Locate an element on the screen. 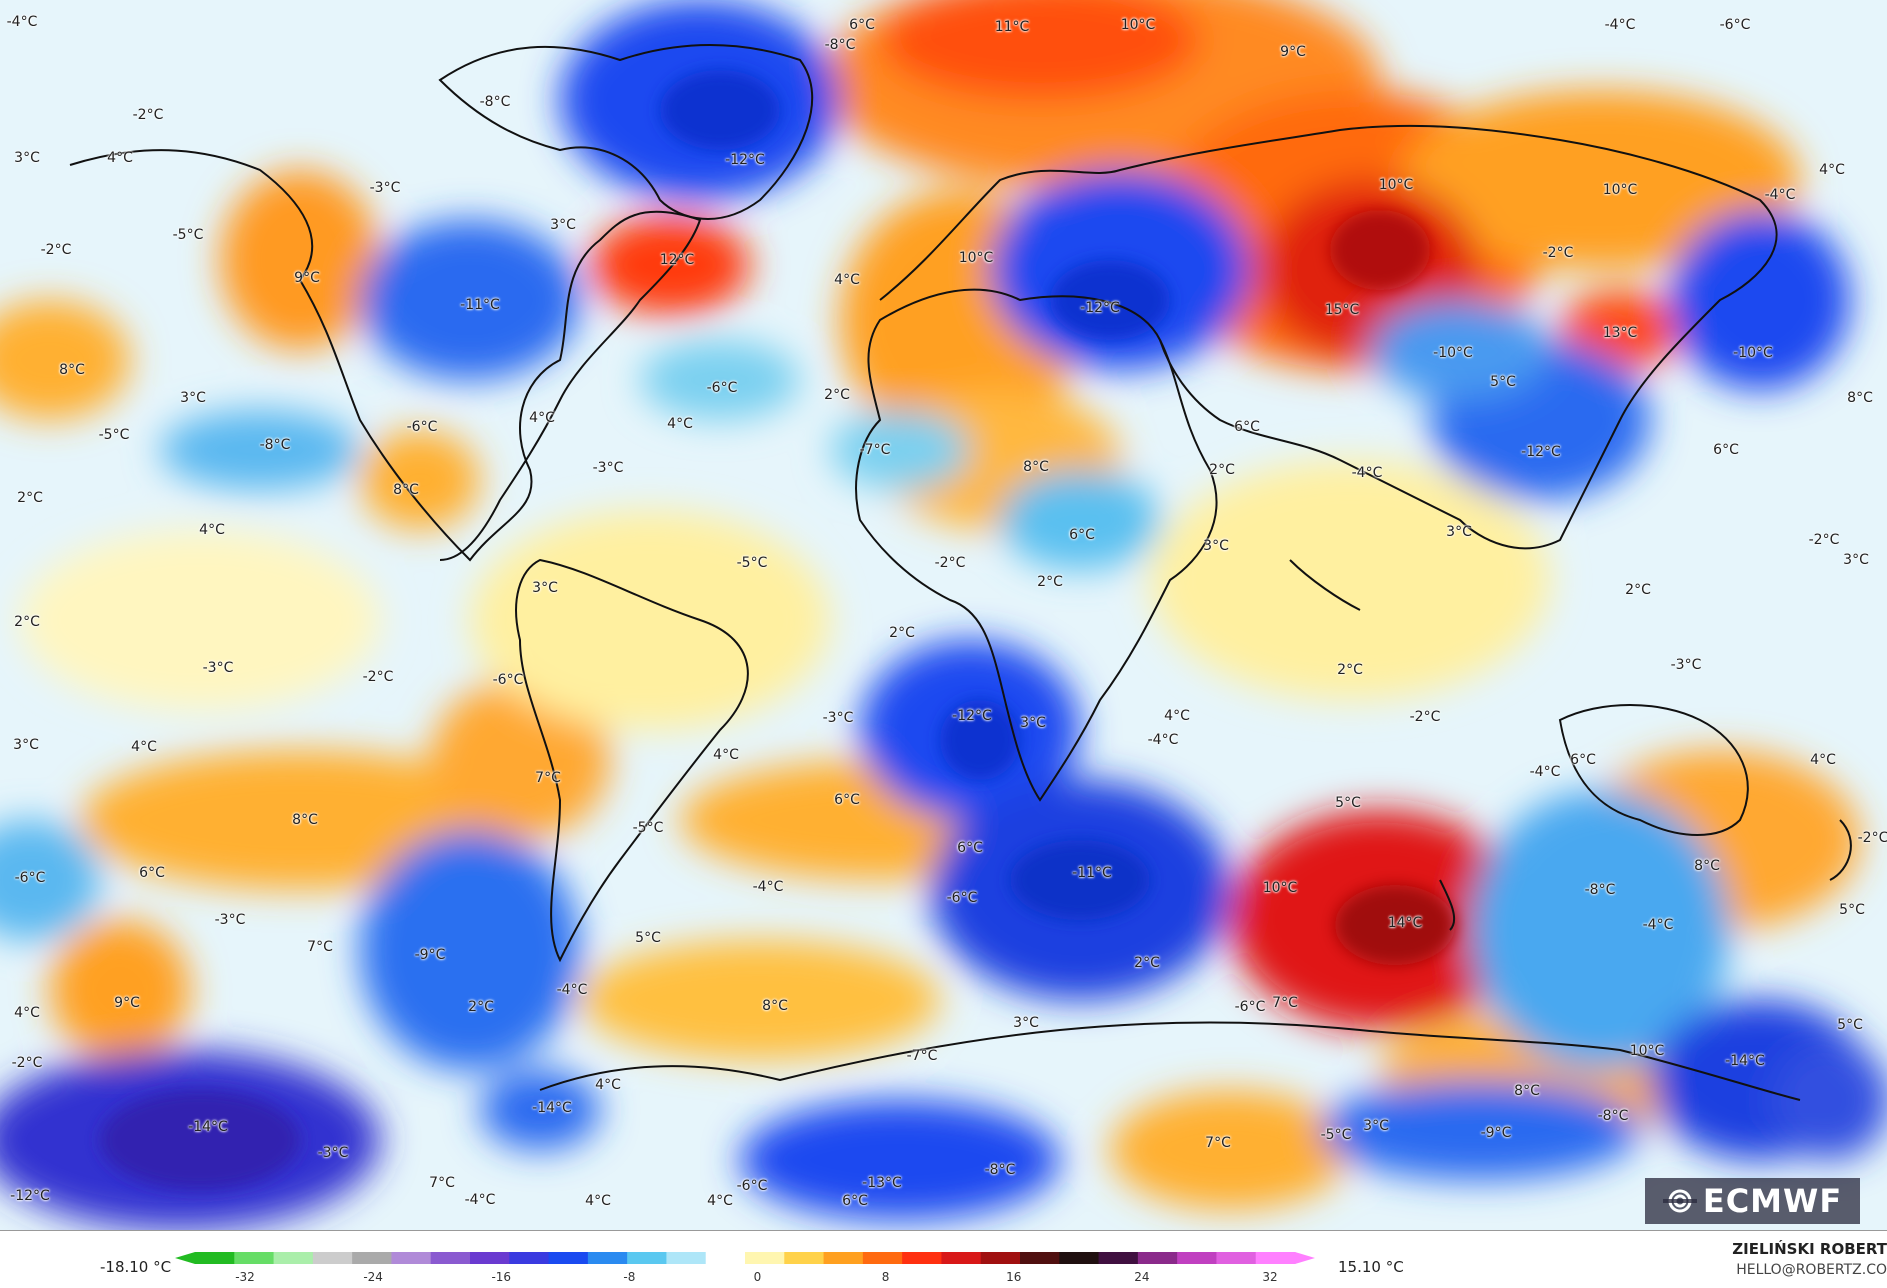 This screenshot has width=1887, height=1288. legend-tick-label: 8 is located at coordinates (885, 1277).